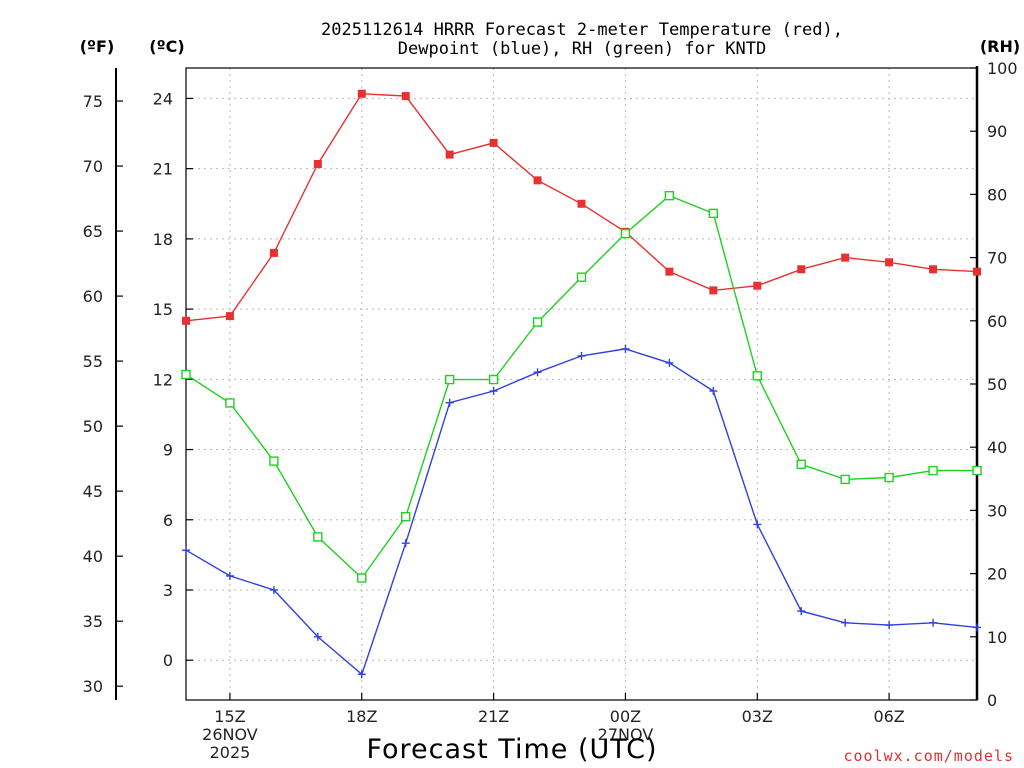 The image size is (1024, 768). I want to click on rh-tick-label: 40, so click(997, 447).